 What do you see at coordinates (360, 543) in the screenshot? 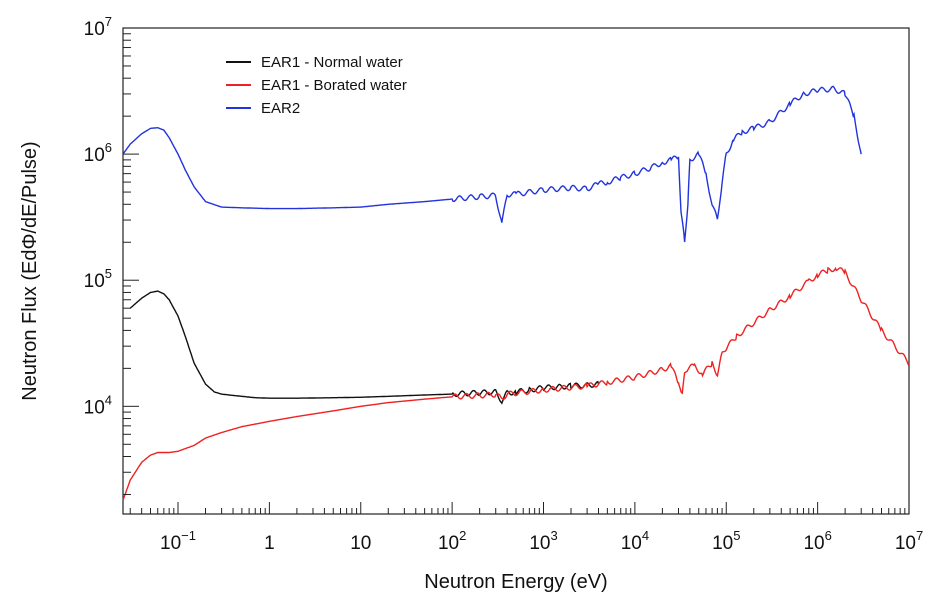
I see `x-tick-label: 10` at bounding box center [360, 543].